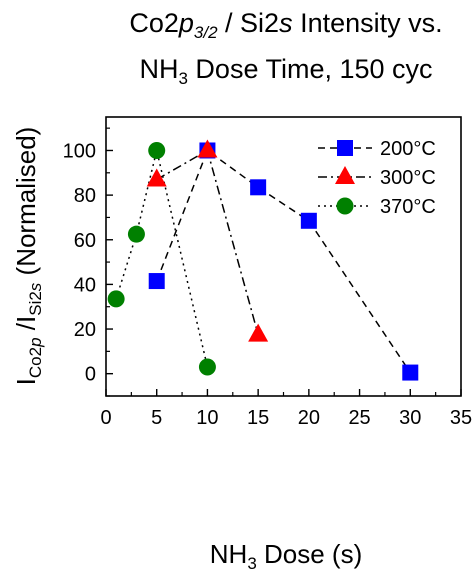 The height and width of the screenshot is (574, 474). I want to click on y-axis-label: ICo2p /ISi2s (Normalised), so click(28, 256).